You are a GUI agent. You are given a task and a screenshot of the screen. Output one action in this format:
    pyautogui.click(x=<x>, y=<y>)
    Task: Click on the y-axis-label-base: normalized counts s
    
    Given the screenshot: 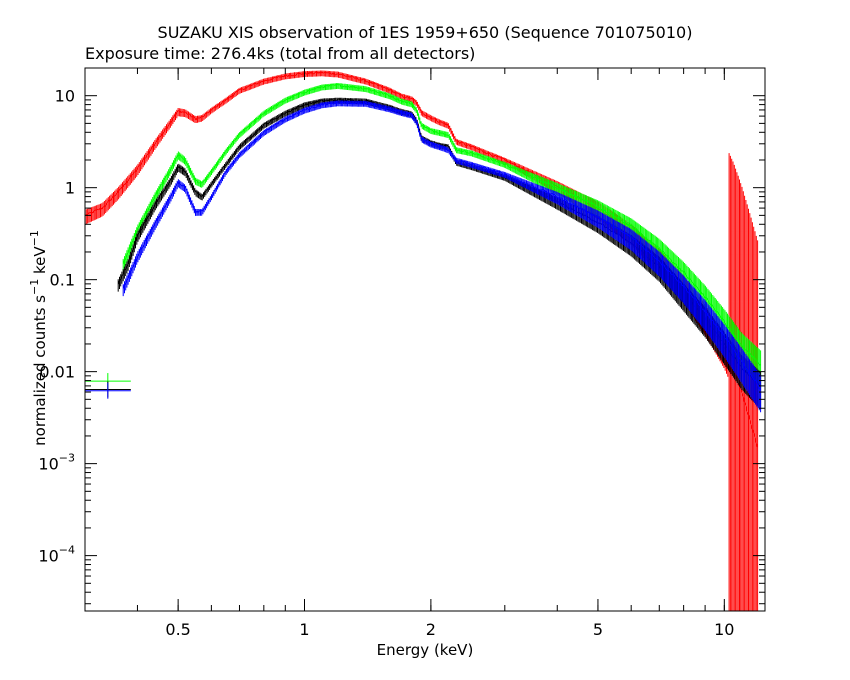 What is the action you would take?
    pyautogui.click(x=40, y=370)
    